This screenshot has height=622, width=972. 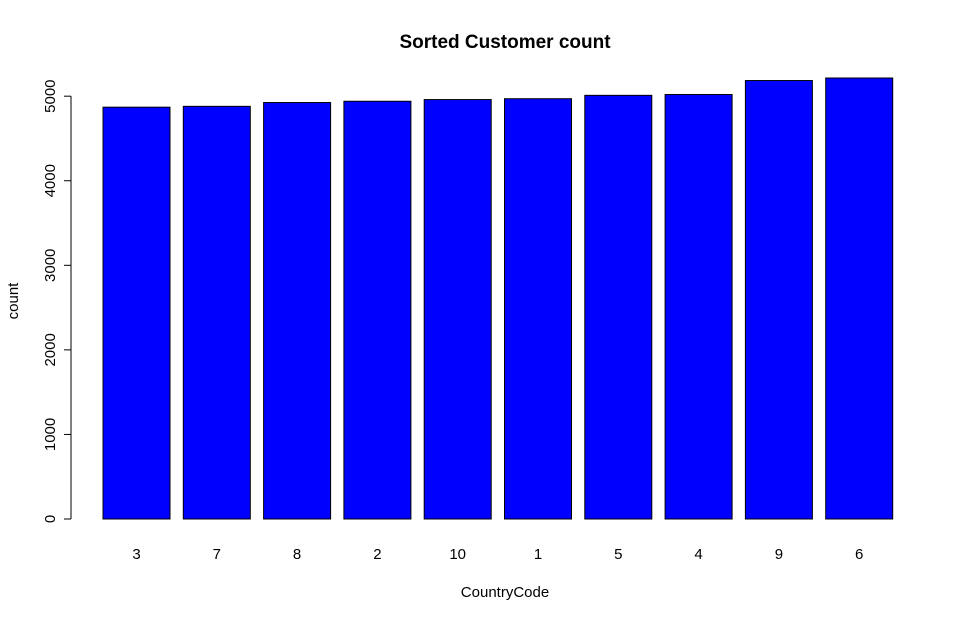 I want to click on x-tick-label-7: 7, so click(x=217, y=554).